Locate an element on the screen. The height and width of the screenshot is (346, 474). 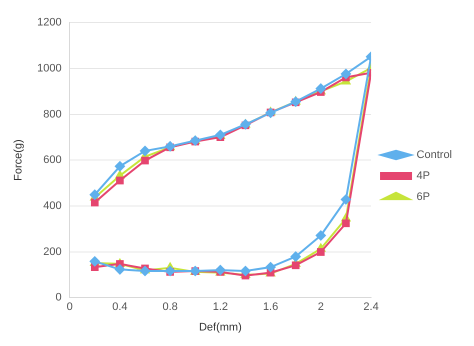
x-tick-label: 1.6 is located at coordinates (270, 307).